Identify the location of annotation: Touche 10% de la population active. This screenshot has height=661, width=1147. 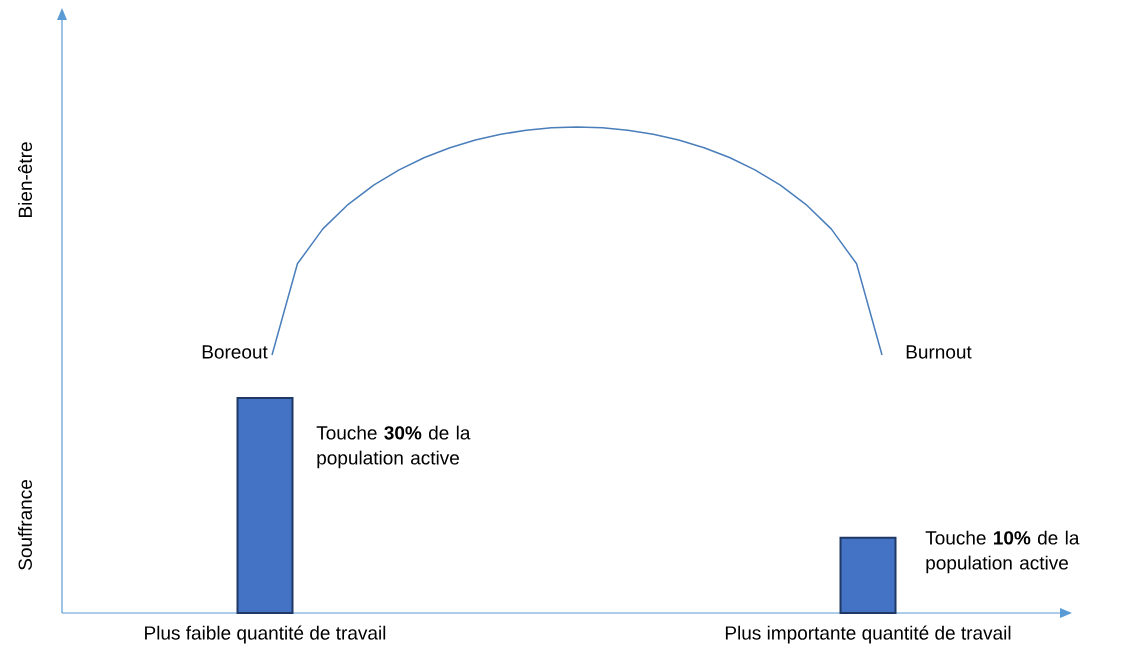
(1002, 552).